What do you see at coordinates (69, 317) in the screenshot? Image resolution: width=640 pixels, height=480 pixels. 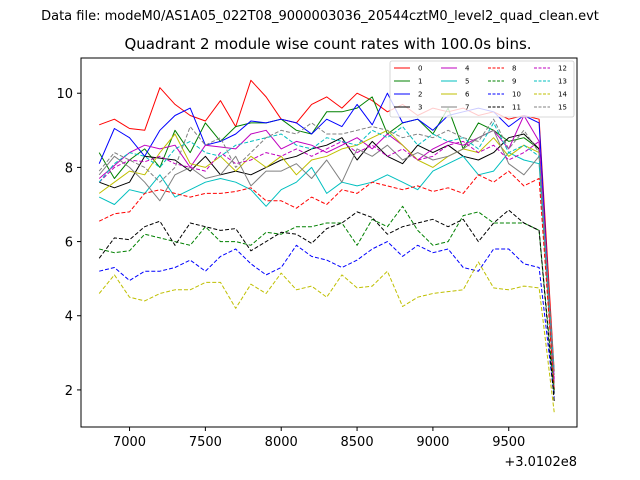 I see `y-tick-label: 4` at bounding box center [69, 317].